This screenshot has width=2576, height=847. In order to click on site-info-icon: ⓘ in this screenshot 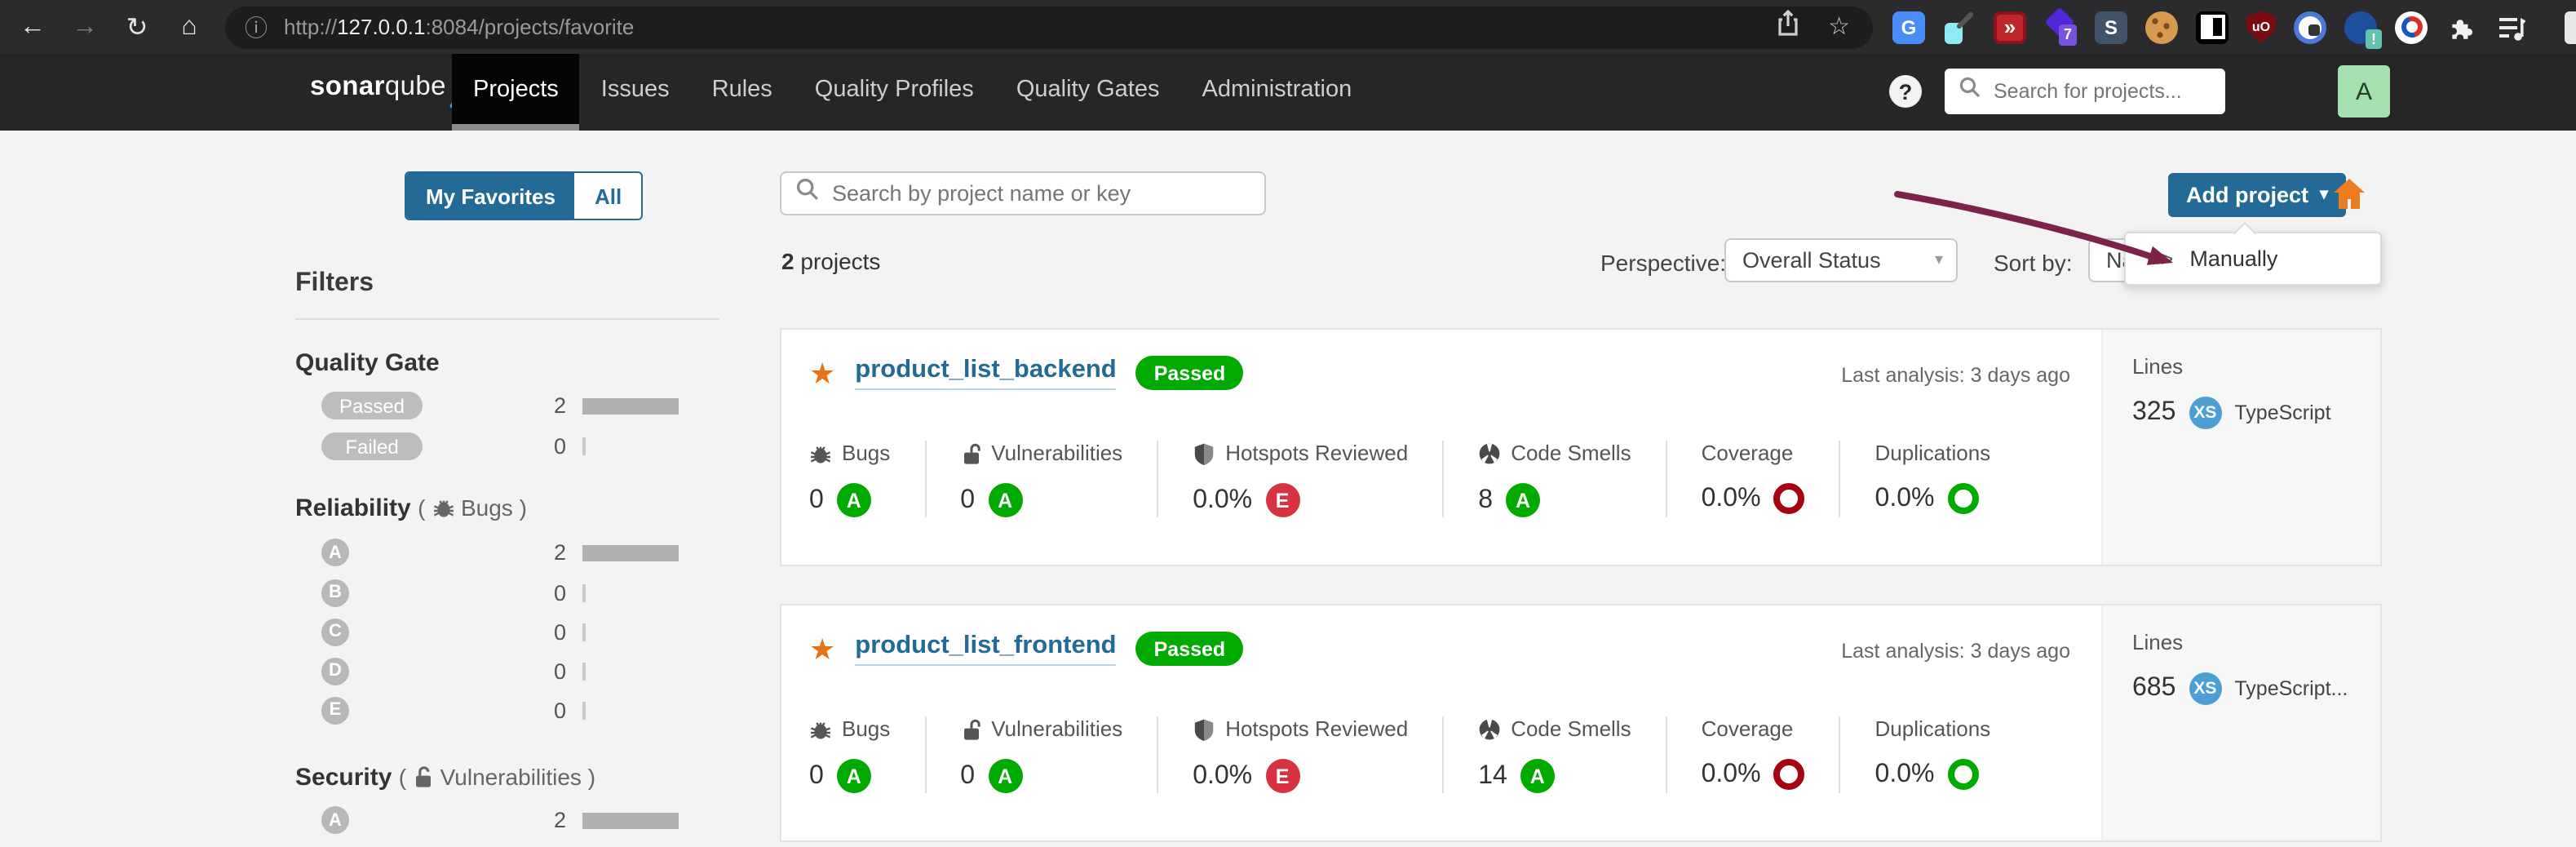, I will do `click(256, 27)`.